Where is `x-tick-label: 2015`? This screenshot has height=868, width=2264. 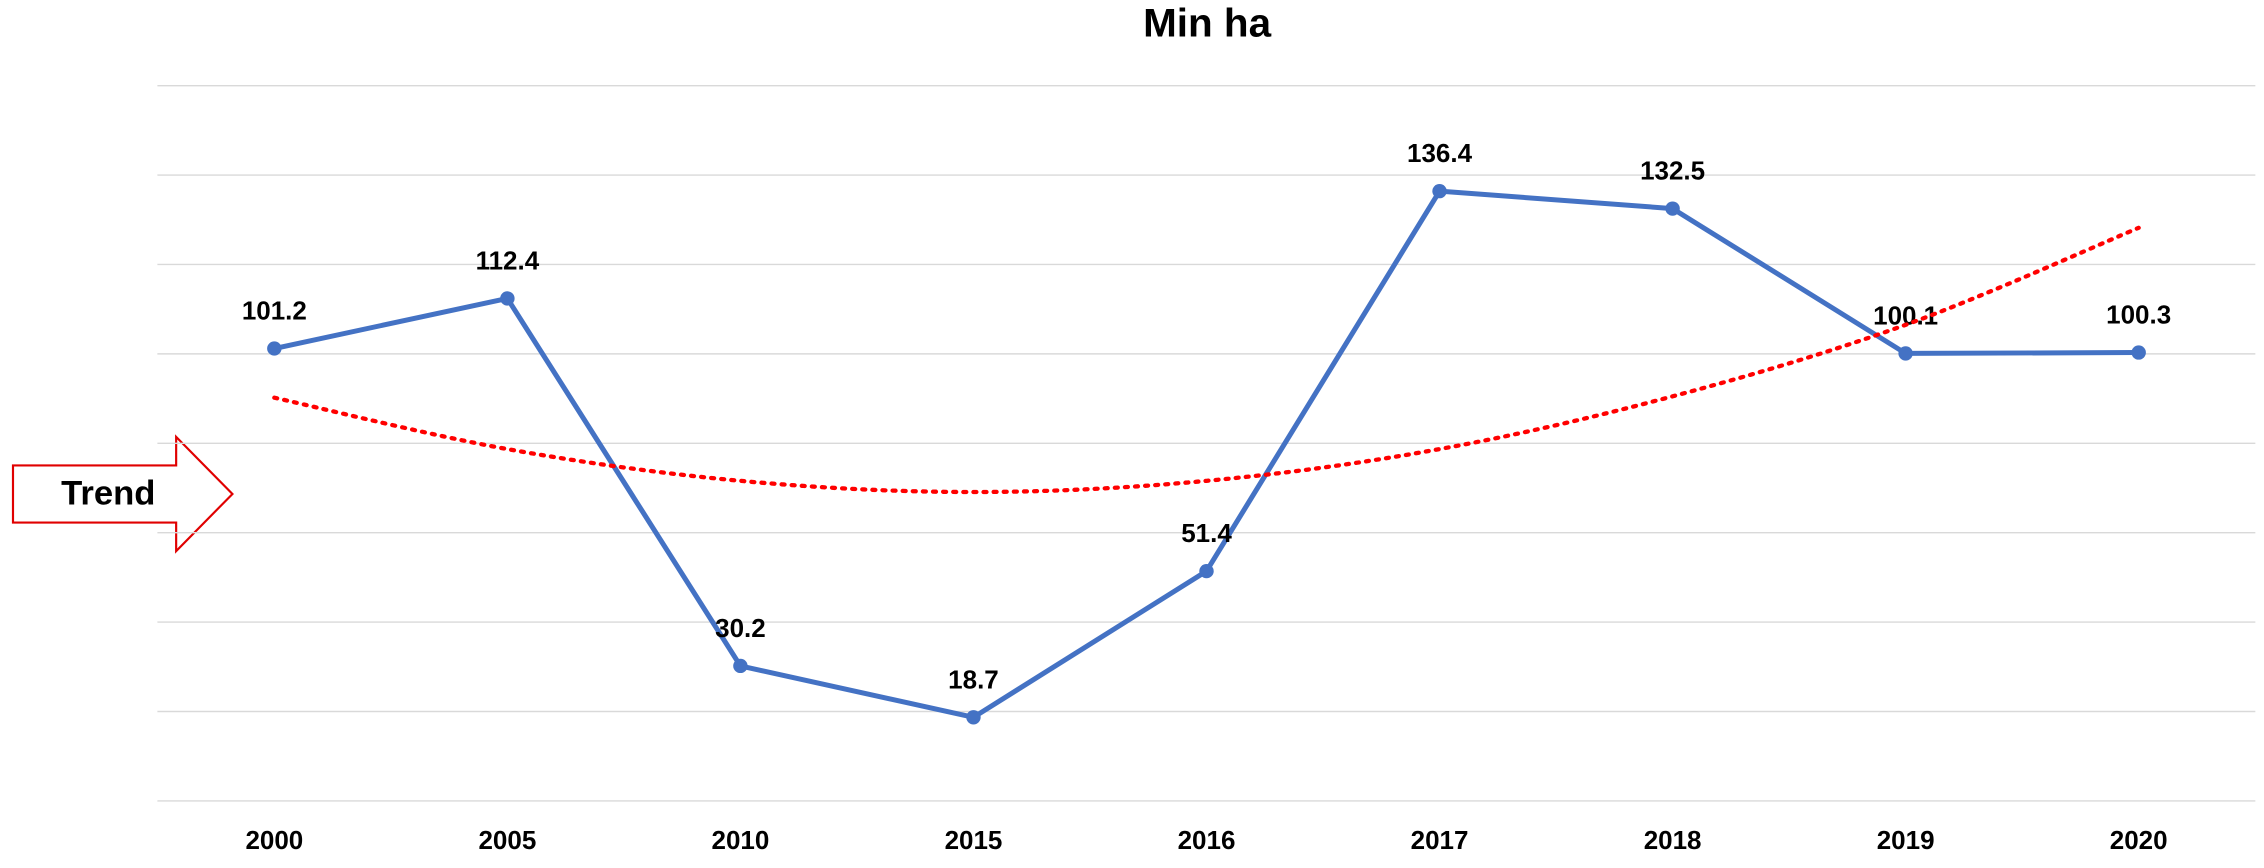 x-tick-label: 2015 is located at coordinates (974, 841).